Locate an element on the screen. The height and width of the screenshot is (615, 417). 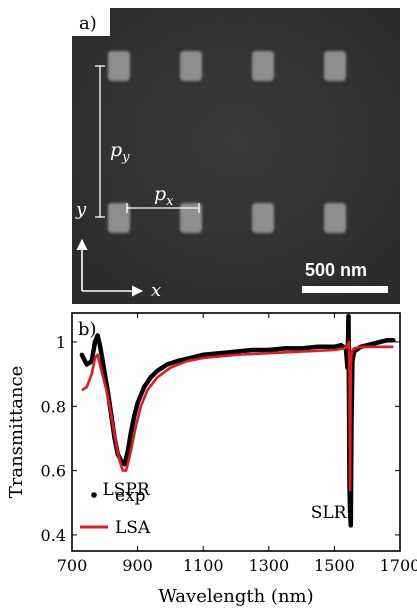
x-tick-label: 900 is located at coordinates (137, 565).